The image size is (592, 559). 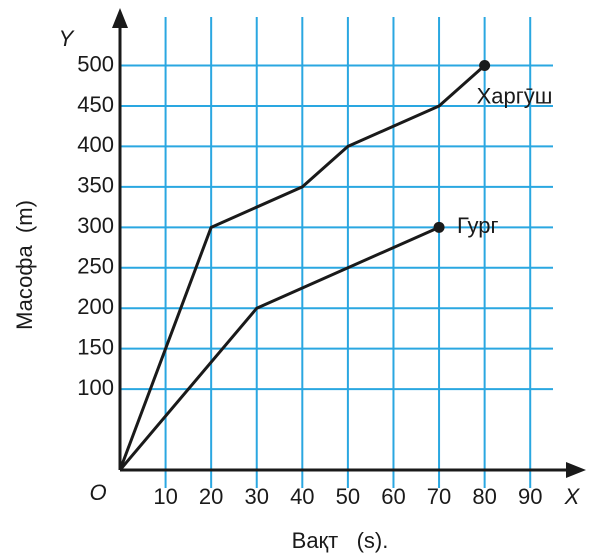 I want to click on x-axis-letter: X, so click(x=572, y=496).